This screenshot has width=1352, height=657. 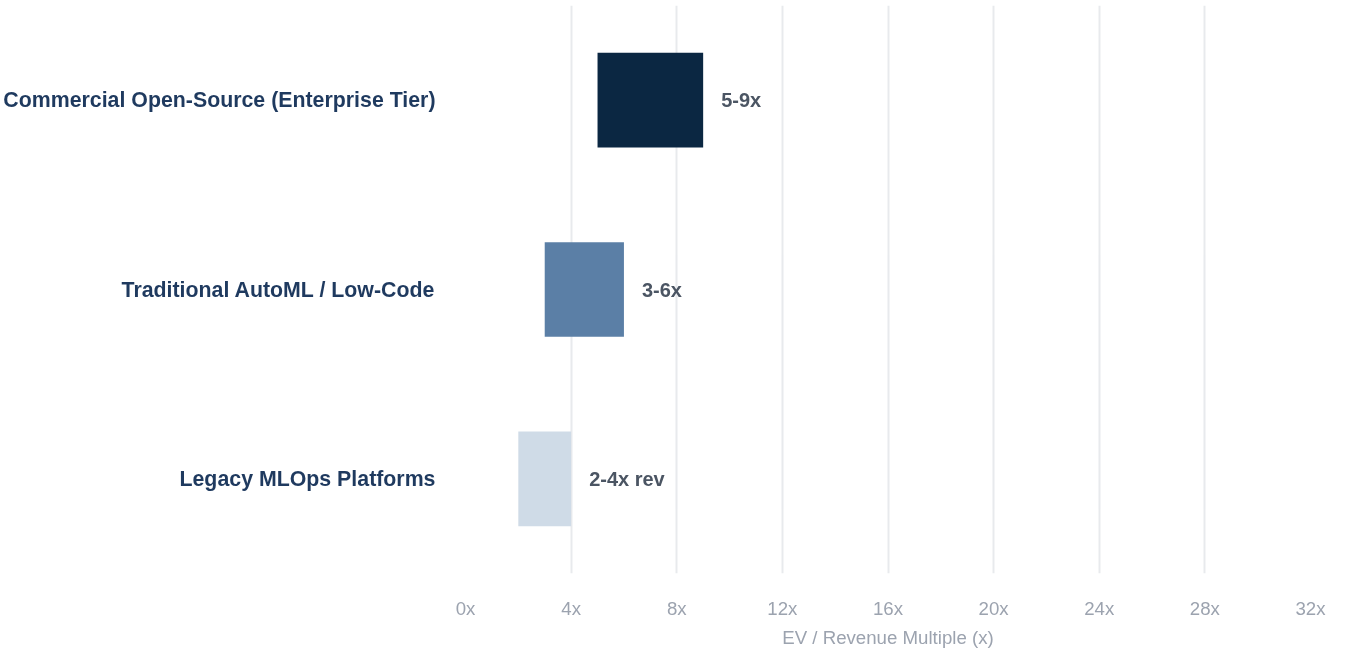 I want to click on data-label: 3-6x, so click(x=661, y=289).